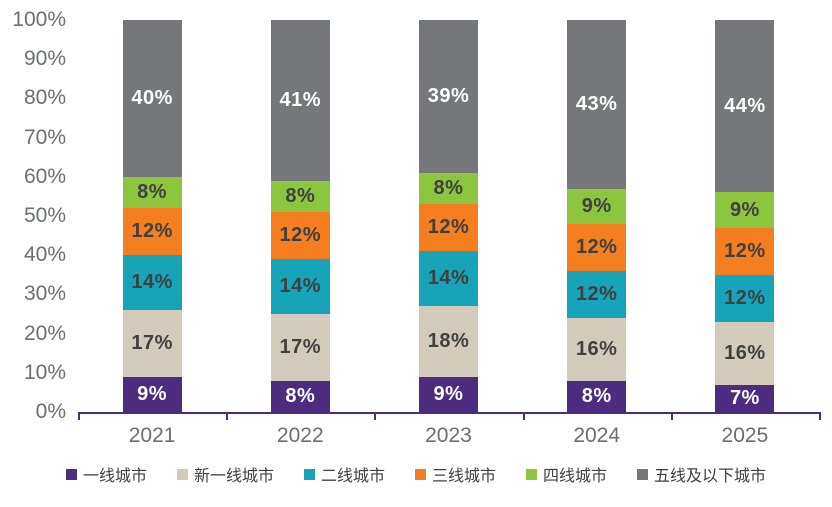  I want to click on y-axis-tick-label: 40%, so click(44, 255).